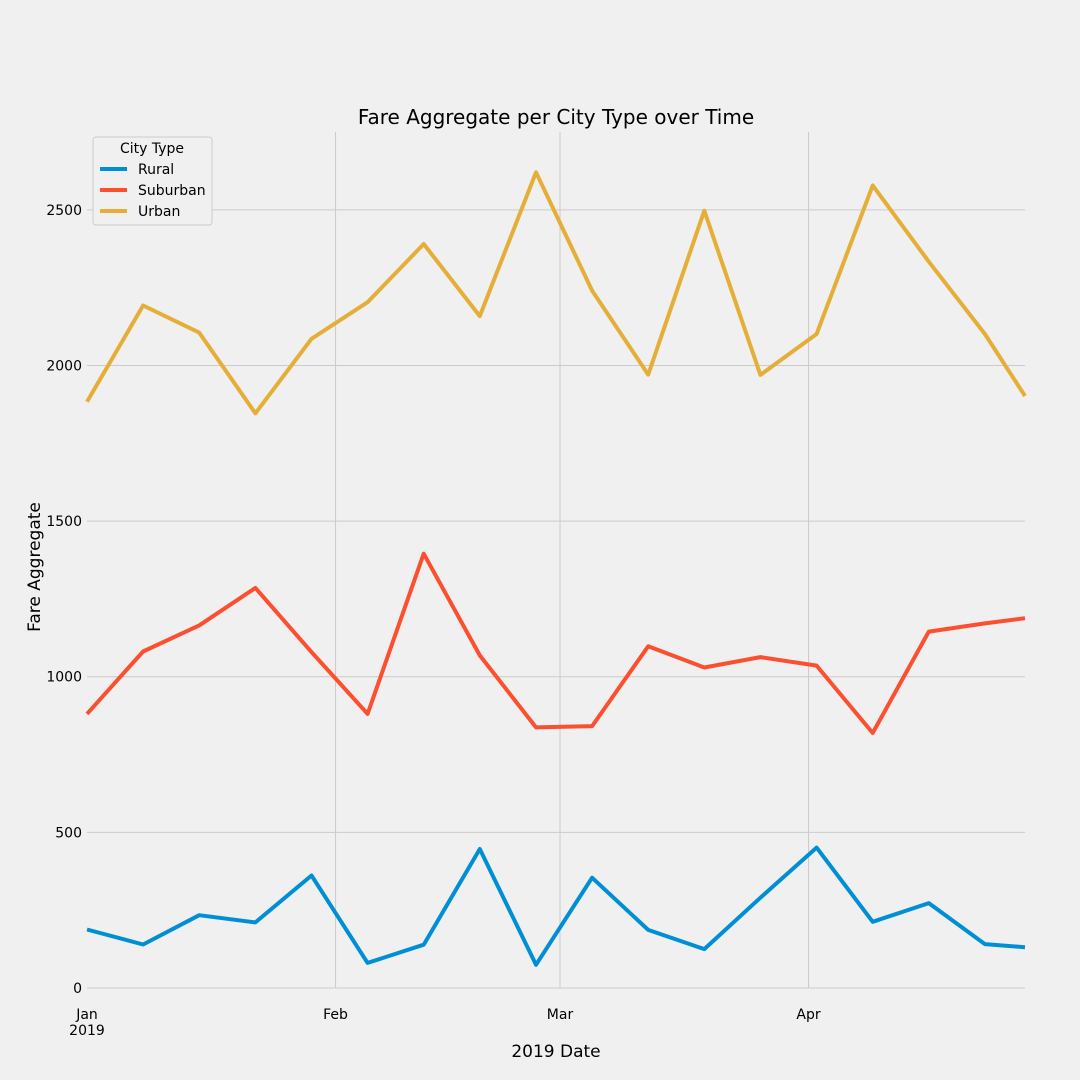 The width and height of the screenshot is (1080, 1080). I want to click on y-tick-label: 2000, so click(64, 366).